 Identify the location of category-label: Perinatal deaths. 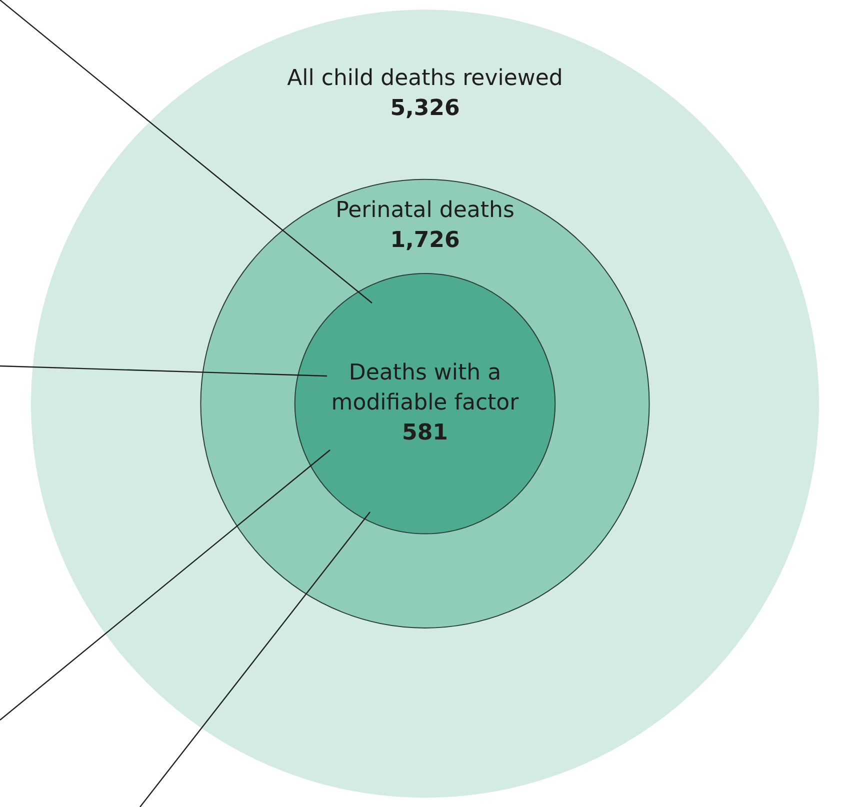
(425, 211).